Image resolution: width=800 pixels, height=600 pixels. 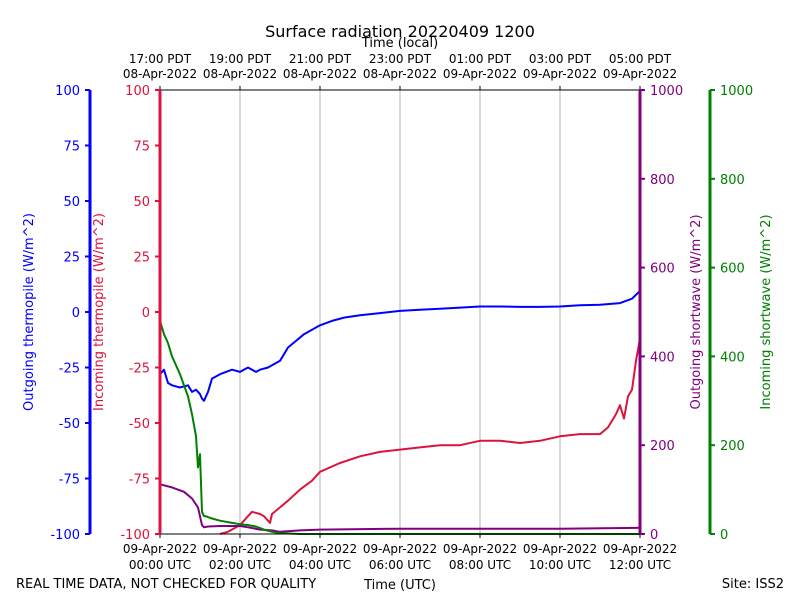 I want to click on bottom-tick-time: 08:00 UTC, so click(x=480, y=565).